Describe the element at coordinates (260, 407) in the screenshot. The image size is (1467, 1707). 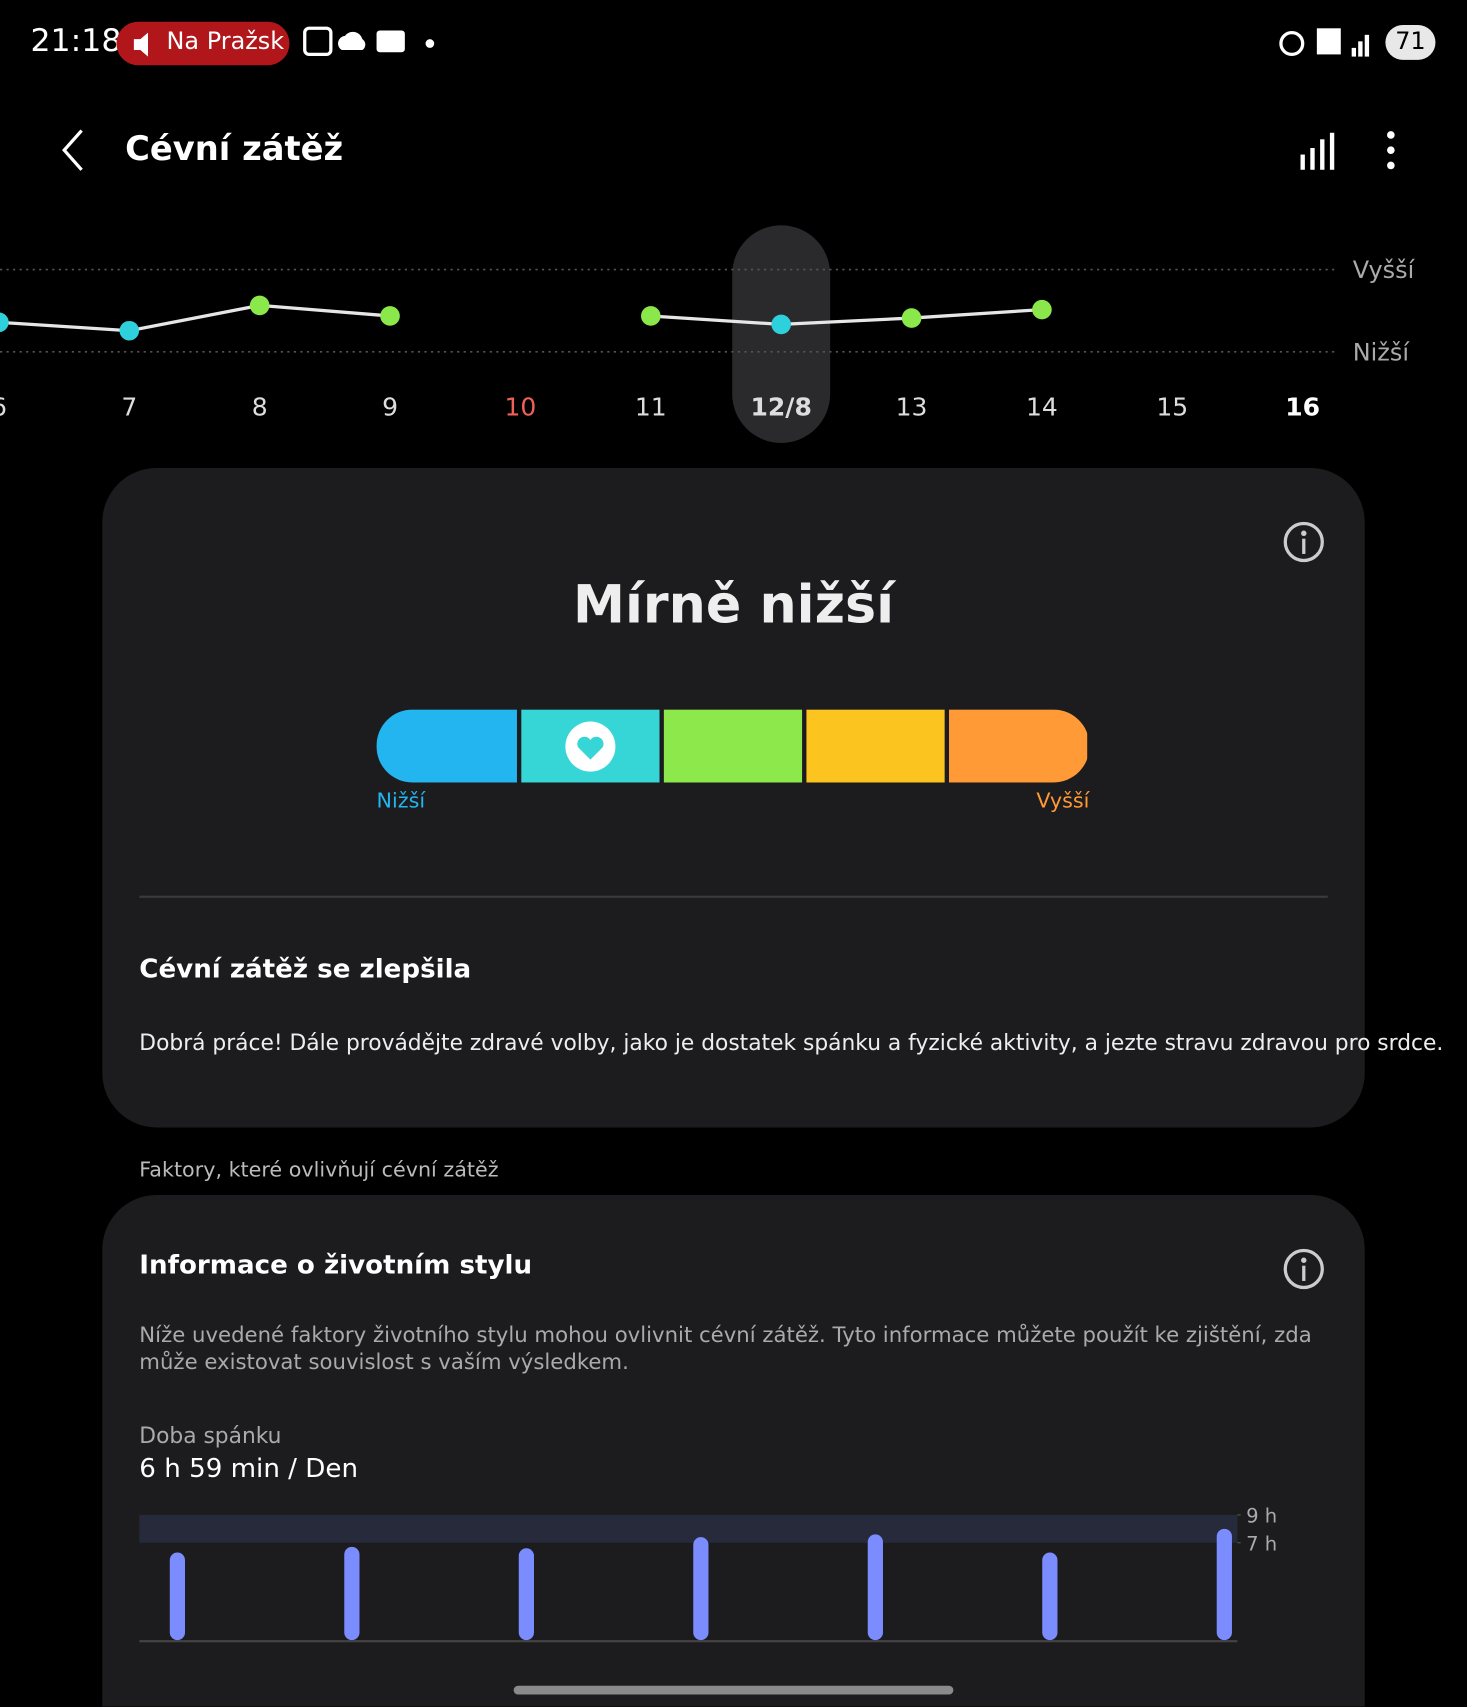
I see `x-tick-label: 8` at that location.